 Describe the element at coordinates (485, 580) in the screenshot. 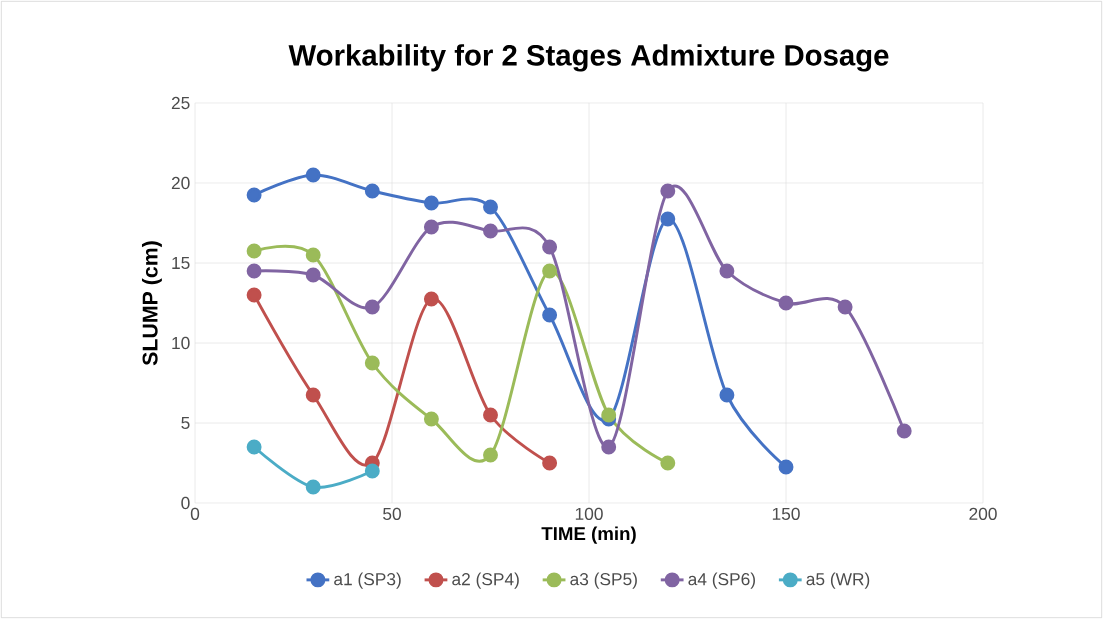

I see `legend-label: a2 (SP4)` at that location.